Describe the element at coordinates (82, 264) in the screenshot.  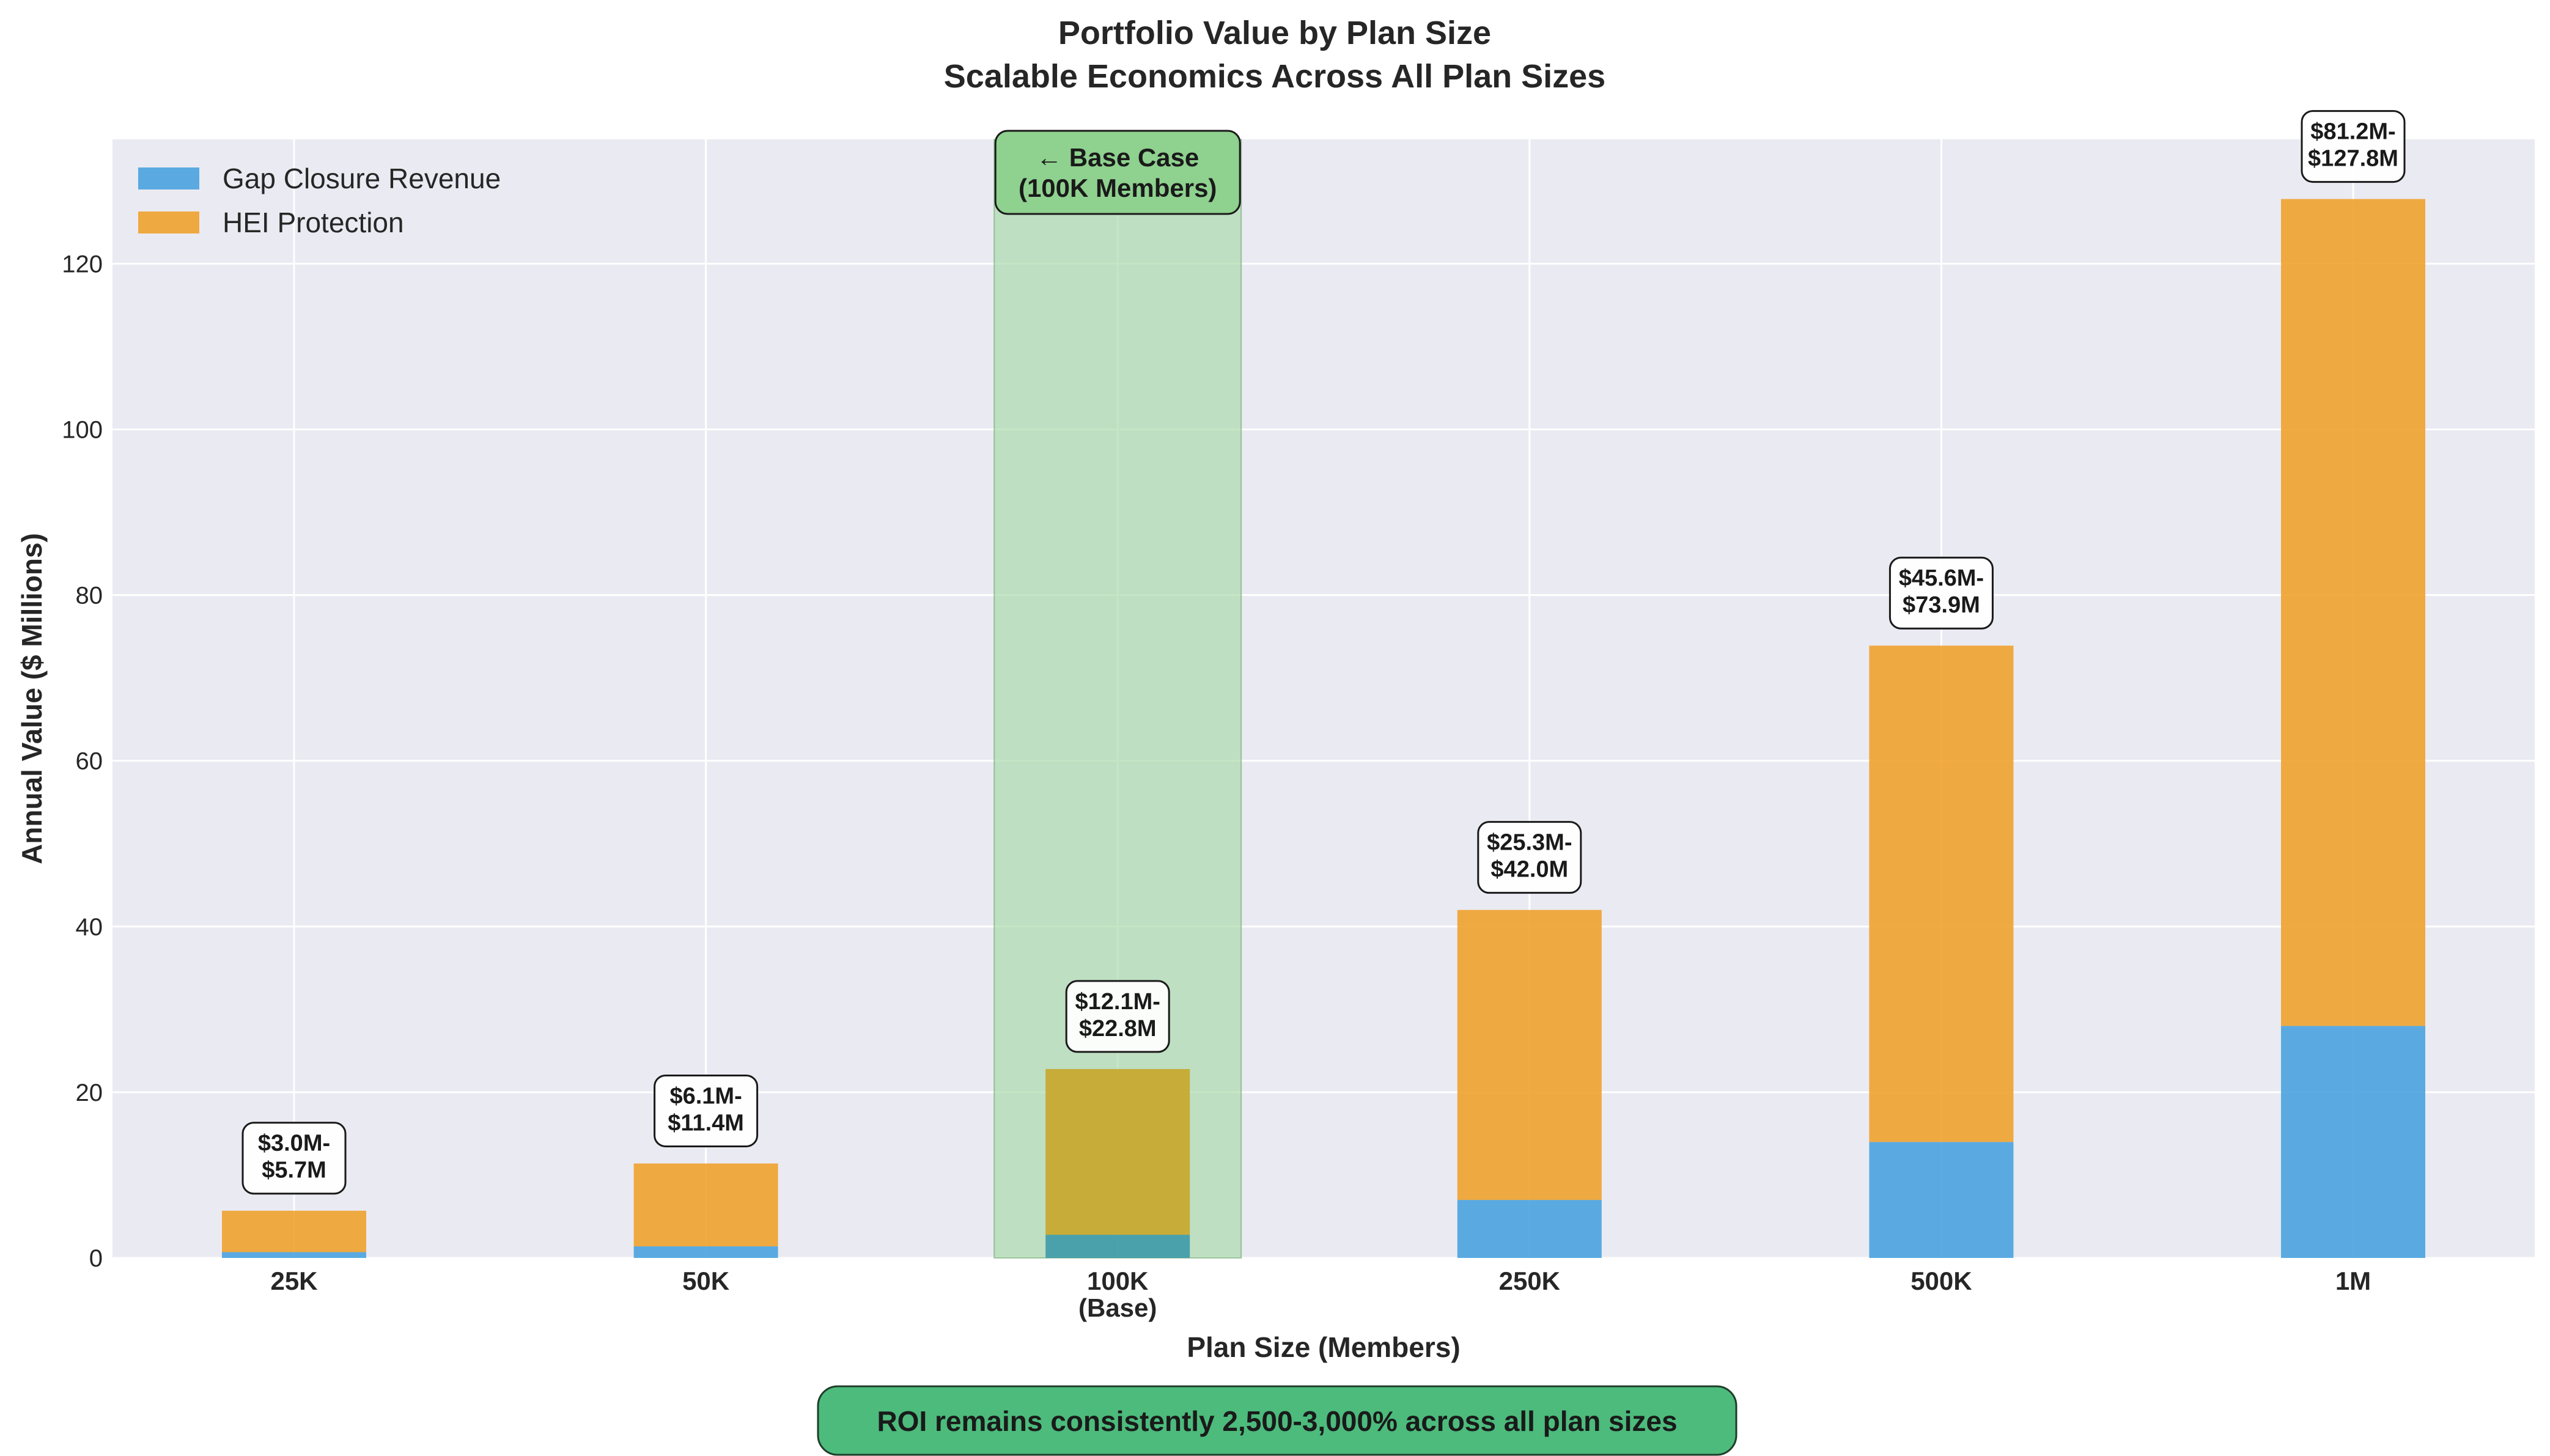
I see `y-tick-label: 120` at that location.